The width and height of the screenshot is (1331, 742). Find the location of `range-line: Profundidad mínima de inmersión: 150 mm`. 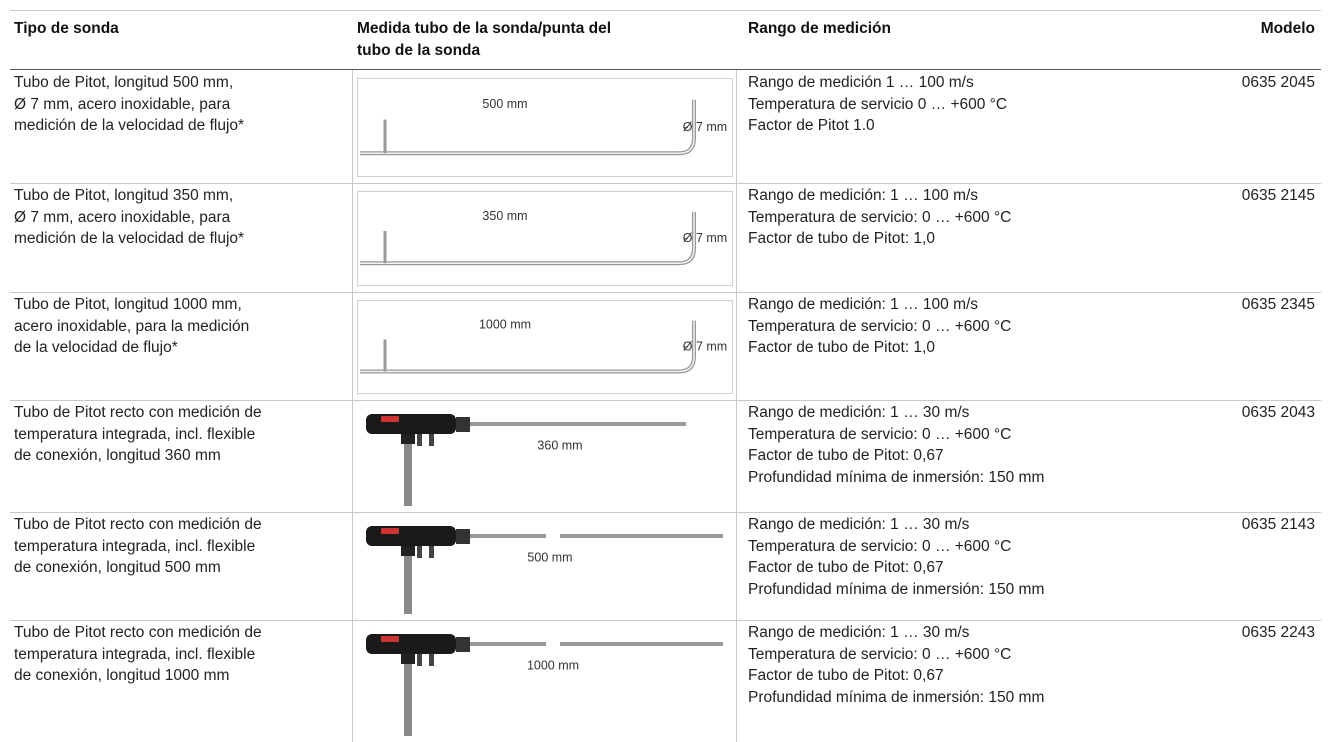

range-line: Profundidad mínima de inmersión: 150 mm is located at coordinates (896, 589).